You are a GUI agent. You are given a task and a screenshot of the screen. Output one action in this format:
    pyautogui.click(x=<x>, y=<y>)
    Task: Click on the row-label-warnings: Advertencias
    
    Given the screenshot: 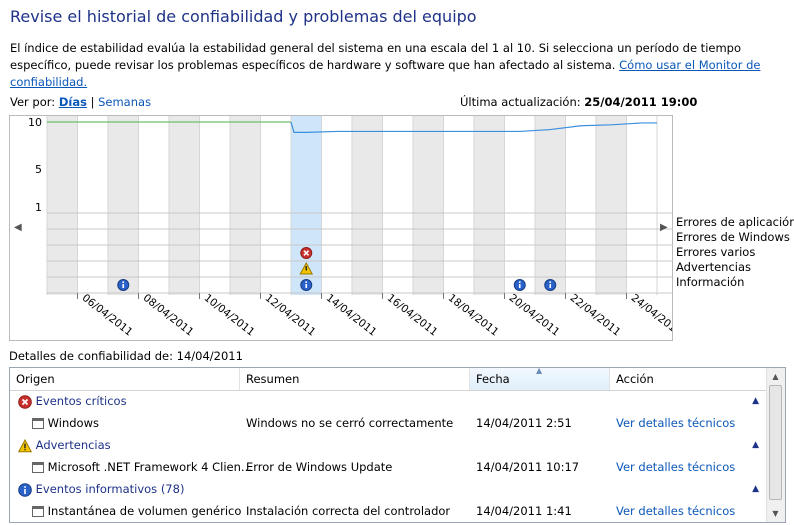 What is the action you would take?
    pyautogui.click(x=714, y=267)
    